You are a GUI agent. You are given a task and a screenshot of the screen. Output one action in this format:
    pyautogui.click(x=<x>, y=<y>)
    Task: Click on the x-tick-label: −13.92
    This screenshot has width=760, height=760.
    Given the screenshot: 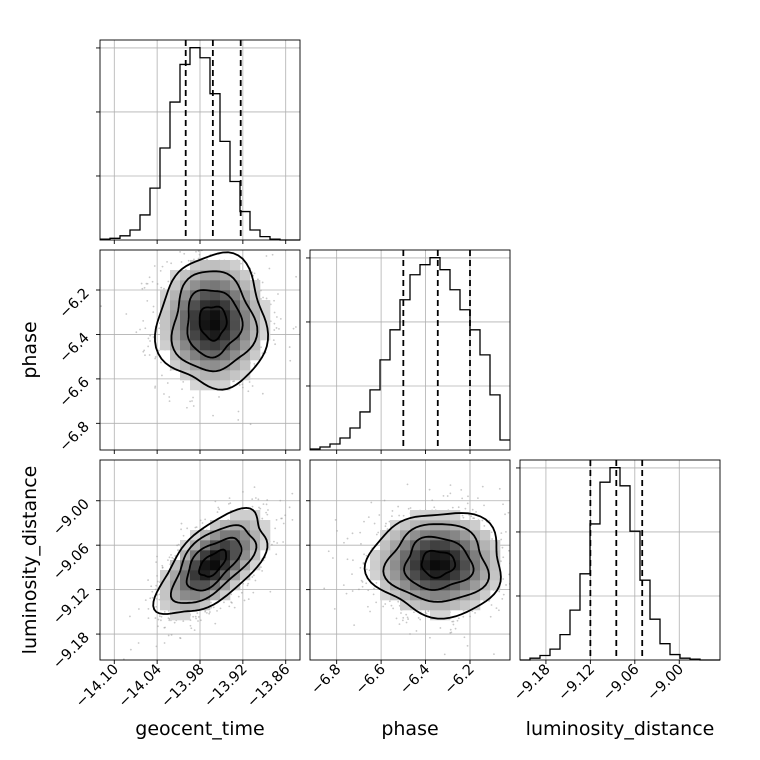 What is the action you would take?
    pyautogui.click(x=225, y=686)
    